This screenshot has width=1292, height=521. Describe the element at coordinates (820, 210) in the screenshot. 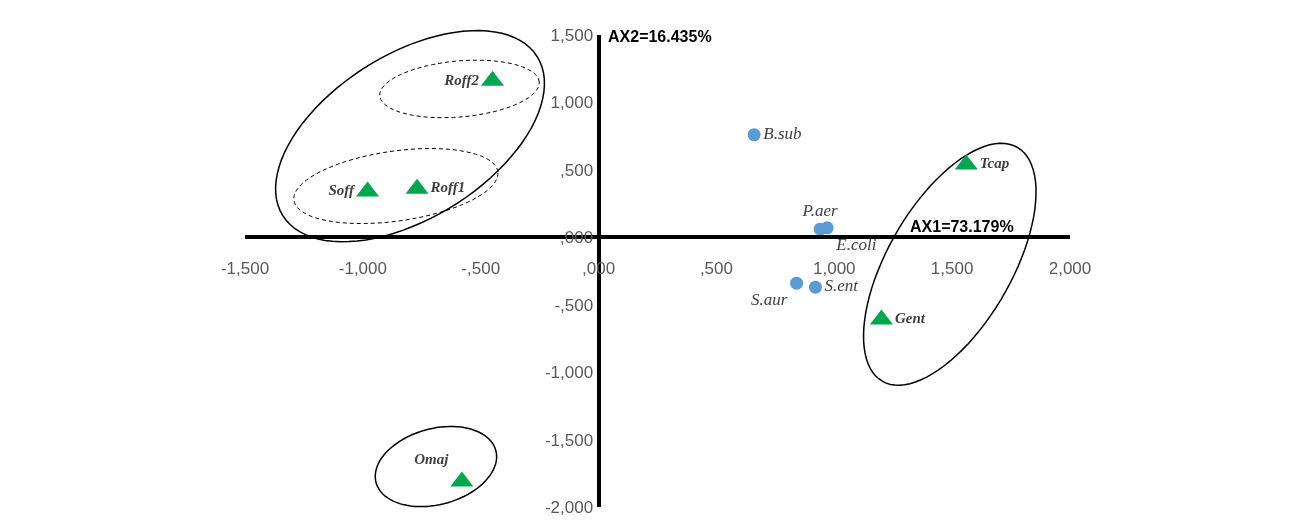

I see `data-label: P.aer` at that location.